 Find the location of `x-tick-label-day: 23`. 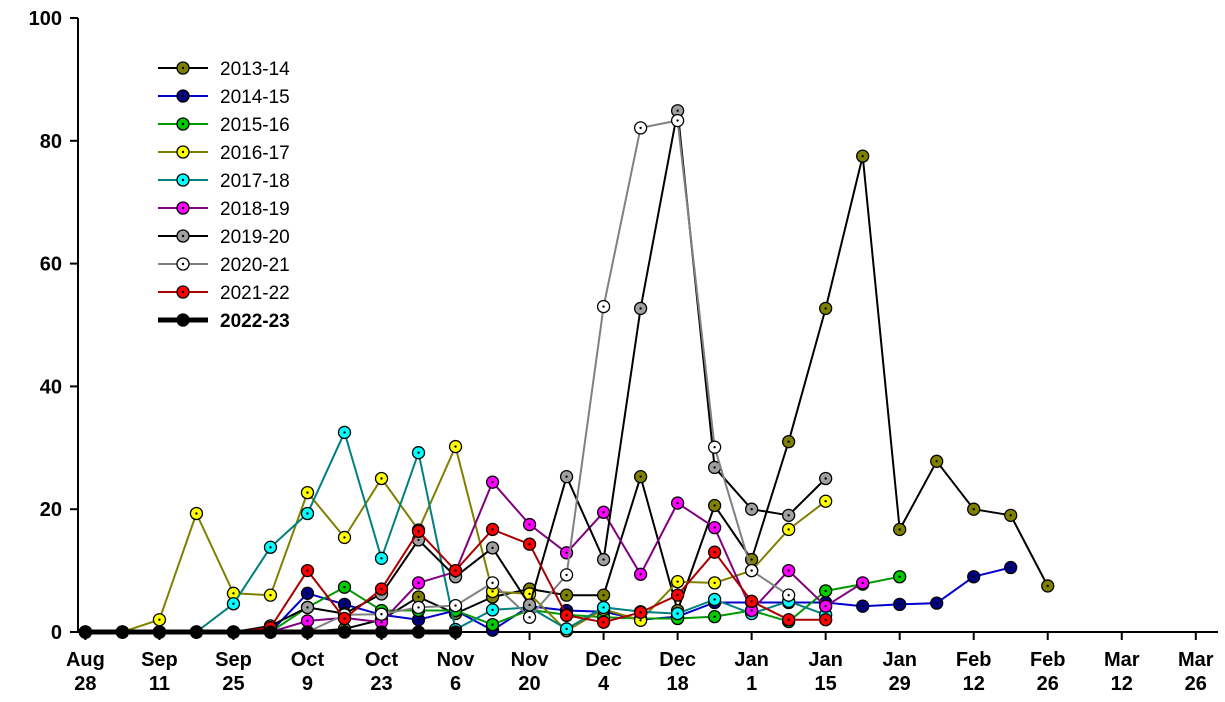

x-tick-label-day: 23 is located at coordinates (381, 684).